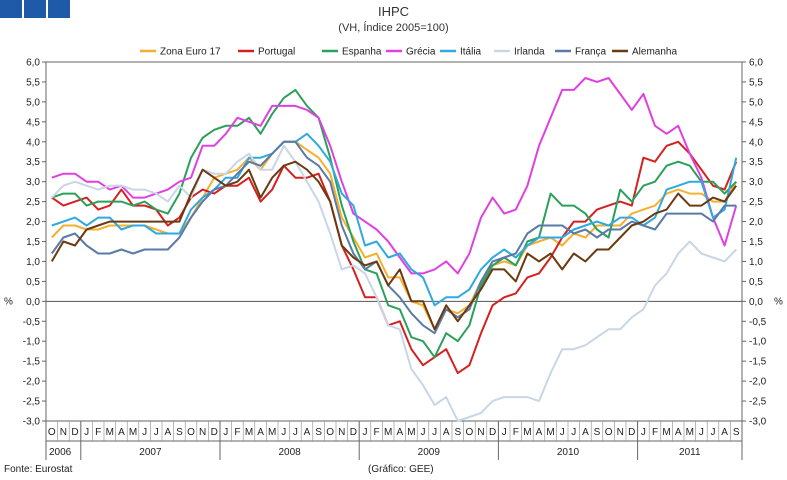  What do you see at coordinates (756, 302) in the screenshot?
I see `y-tick-label-right: 0,0` at bounding box center [756, 302].